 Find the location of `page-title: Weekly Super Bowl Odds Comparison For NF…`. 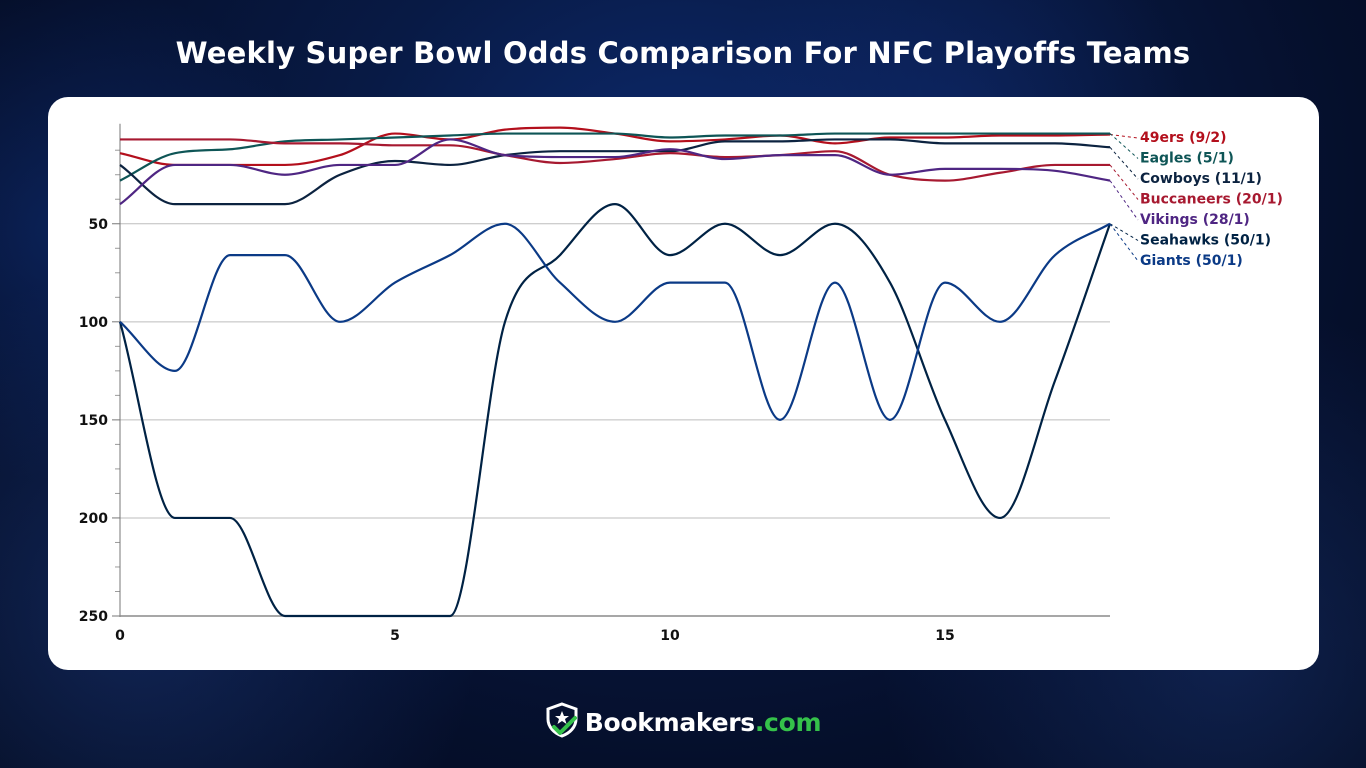

page-title: Weekly Super Bowl Odds Comparison For NF… is located at coordinates (683, 53).